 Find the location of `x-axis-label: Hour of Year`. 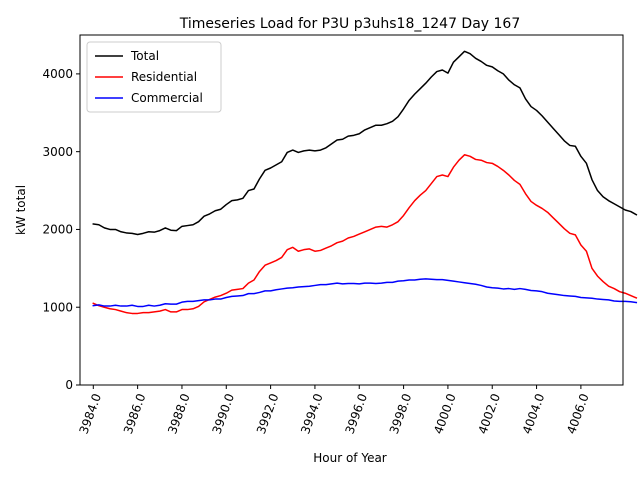

x-axis-label: Hour of Year is located at coordinates (350, 458).